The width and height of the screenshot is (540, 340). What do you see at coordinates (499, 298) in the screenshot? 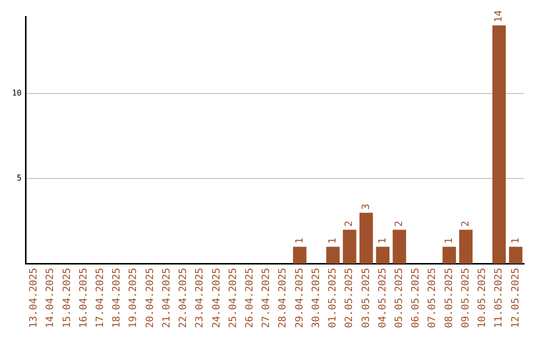
I see `x-tick-label: 11.05.2025` at bounding box center [499, 298].